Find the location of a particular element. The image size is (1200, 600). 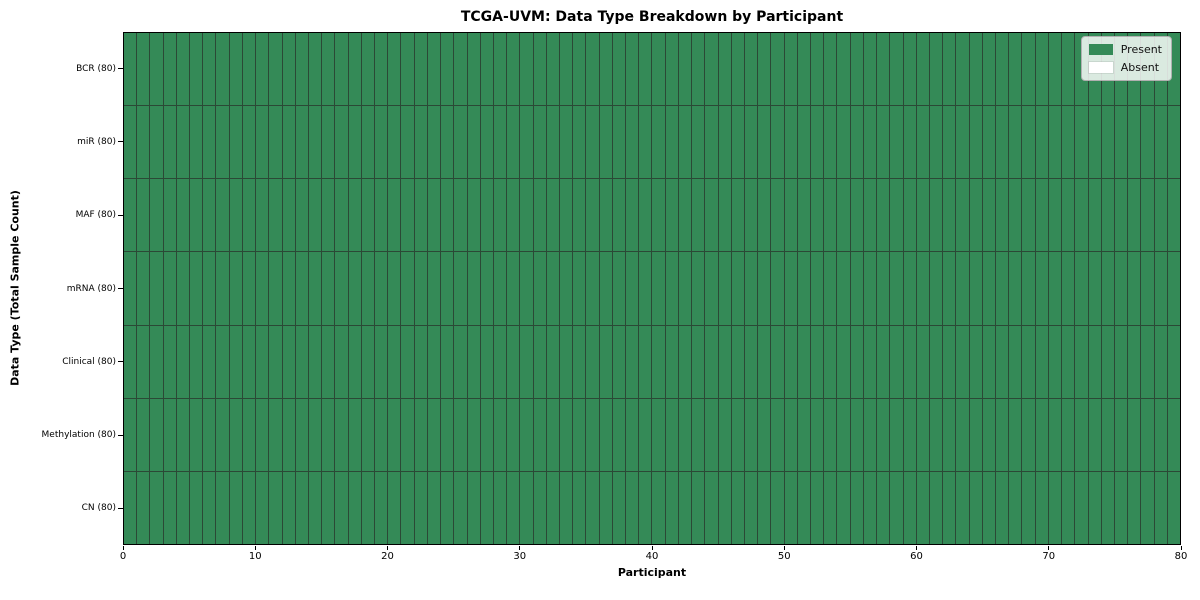

legend-swatch-present is located at coordinates (1100, 49).